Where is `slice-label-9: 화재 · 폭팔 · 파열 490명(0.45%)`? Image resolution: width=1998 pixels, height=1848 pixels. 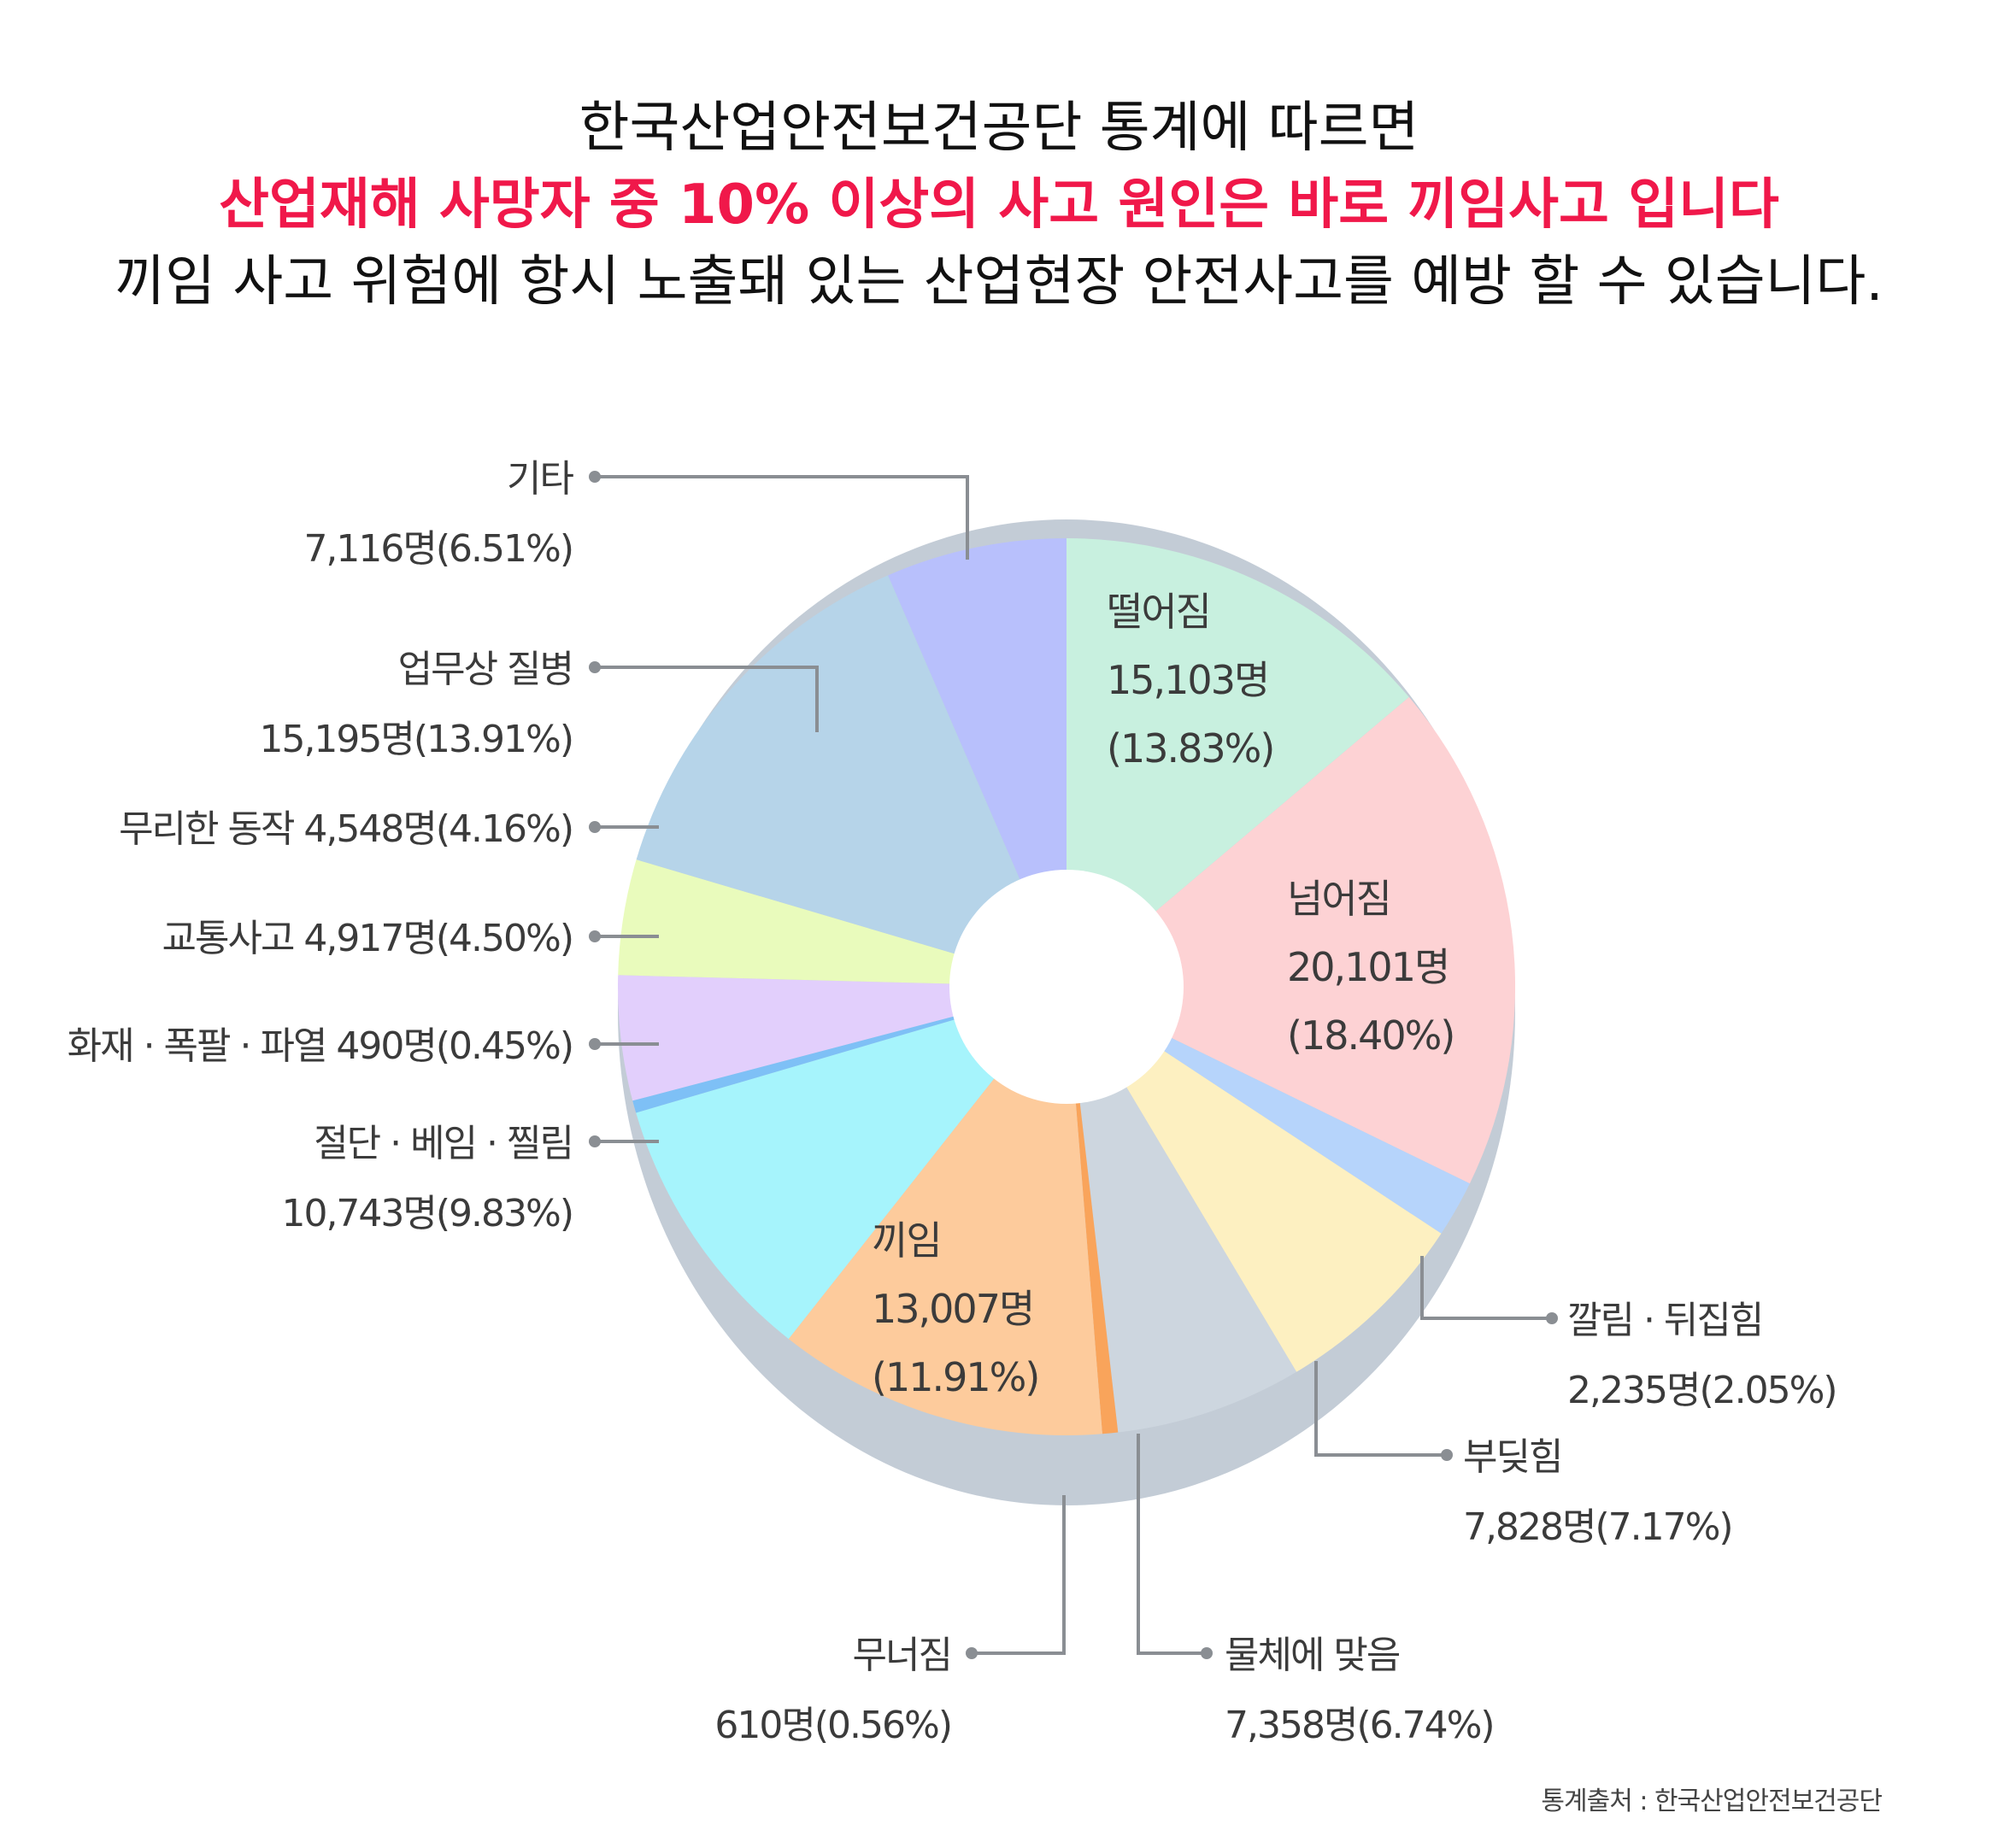
slice-label-9: 화재 · 폭팔 · 파열 490명(0.45%) is located at coordinates (320, 1046).